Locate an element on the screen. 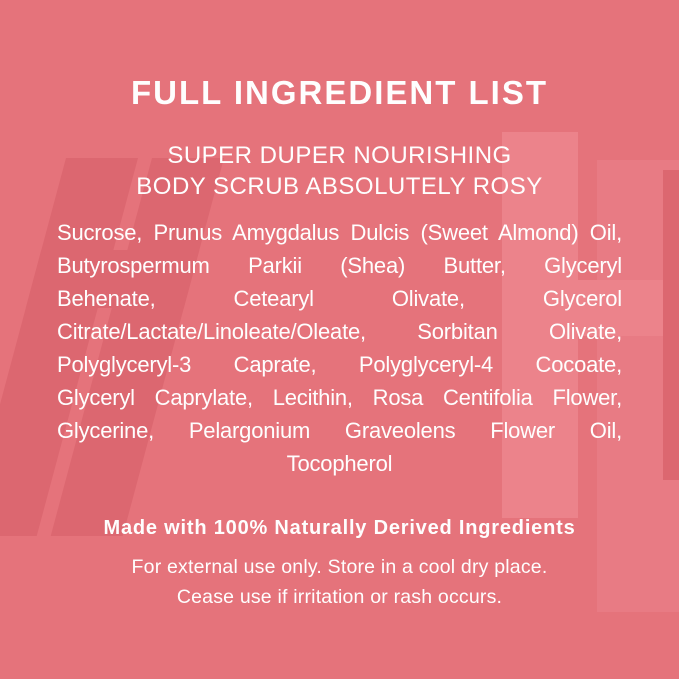 This screenshot has width=679, height=679. subtitle-line: SUPER DUPER NOURISHING is located at coordinates (339, 155).